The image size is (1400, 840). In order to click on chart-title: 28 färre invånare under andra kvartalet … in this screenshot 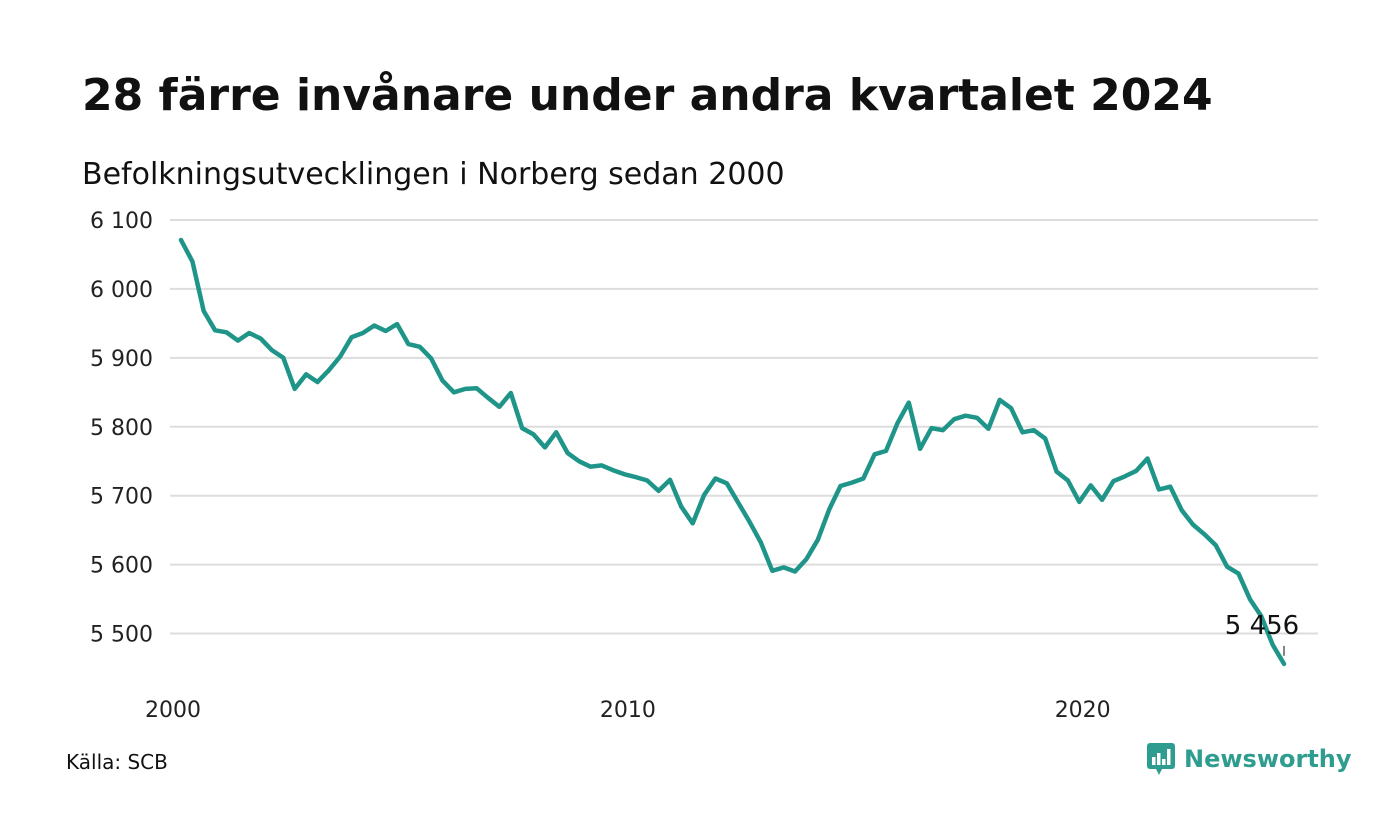, I will do `click(647, 95)`.